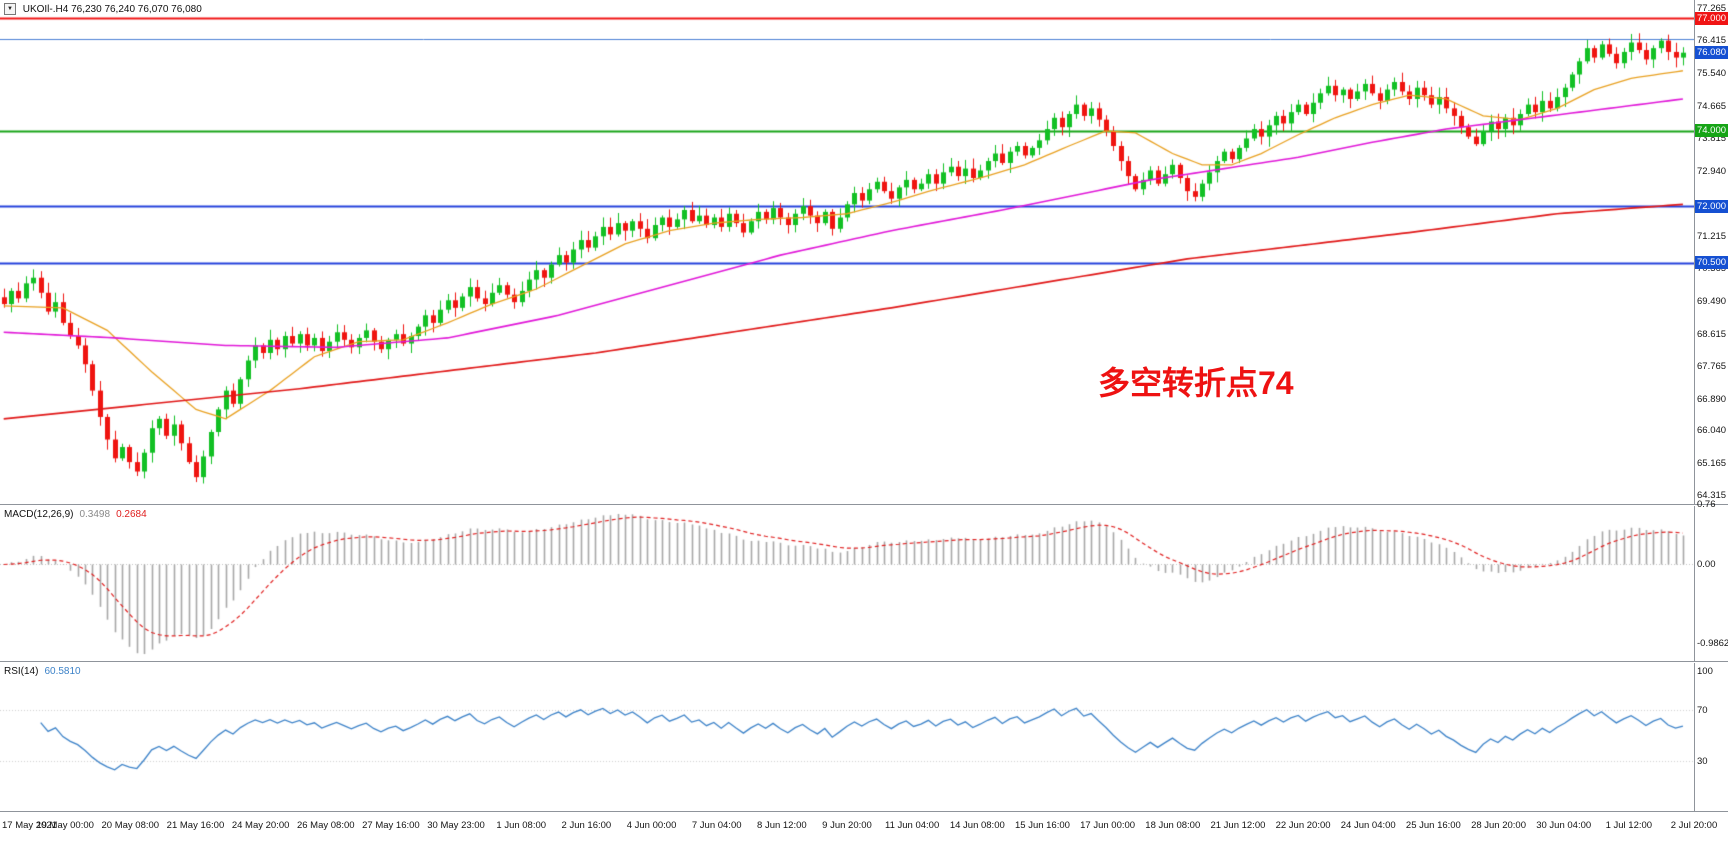  Describe the element at coordinates (1368, 825) in the screenshot. I see `time-axis-label: 24 Jun 04:00` at that location.